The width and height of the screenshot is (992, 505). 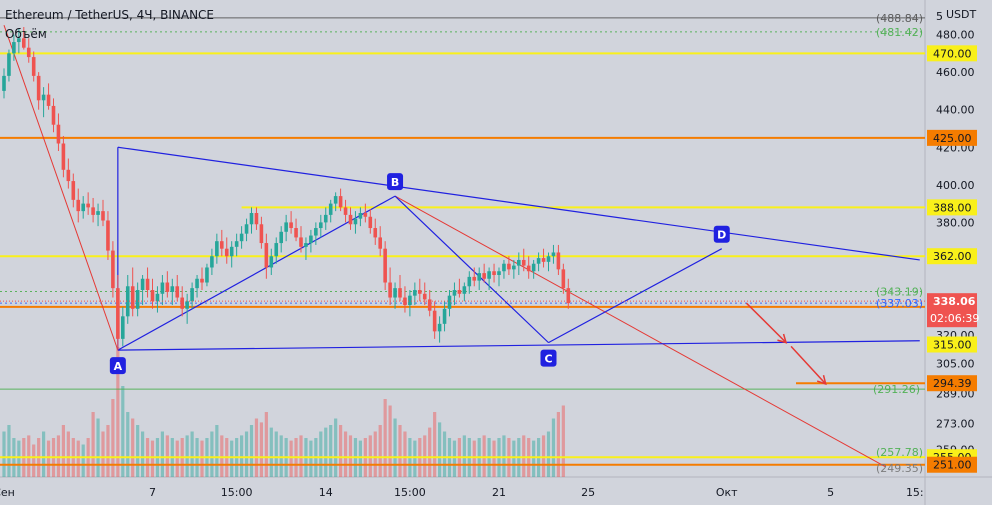 What do you see at coordinates (635, 296) in the screenshot?
I see `abcd-leg` at bounding box center [635, 296].